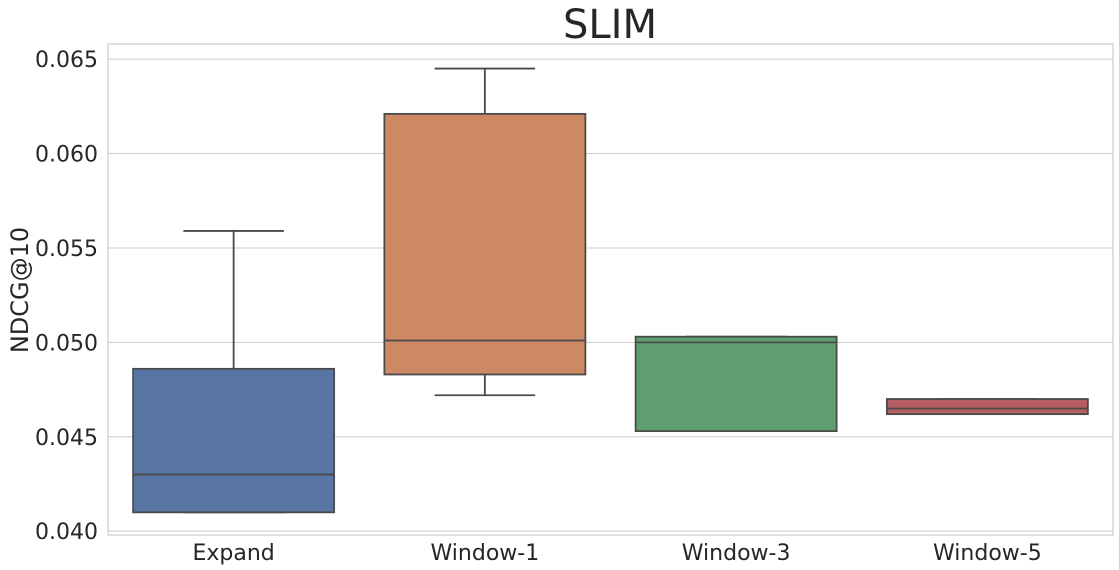 The image size is (1119, 570). What do you see at coordinates (66, 532) in the screenshot?
I see `y-tick-label: 0.040` at bounding box center [66, 532].